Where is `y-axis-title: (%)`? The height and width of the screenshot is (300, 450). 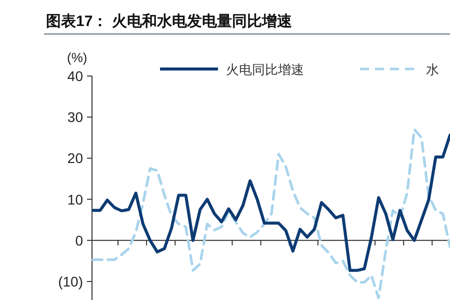 y-axis-title: (%) is located at coordinates (77, 57).